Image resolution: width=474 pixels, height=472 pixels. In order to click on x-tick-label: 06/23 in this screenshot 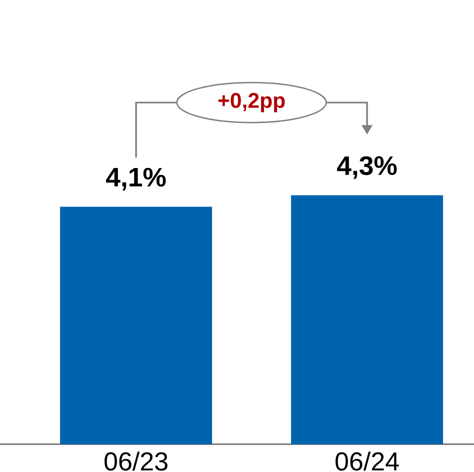, I will do `click(136, 461)`.